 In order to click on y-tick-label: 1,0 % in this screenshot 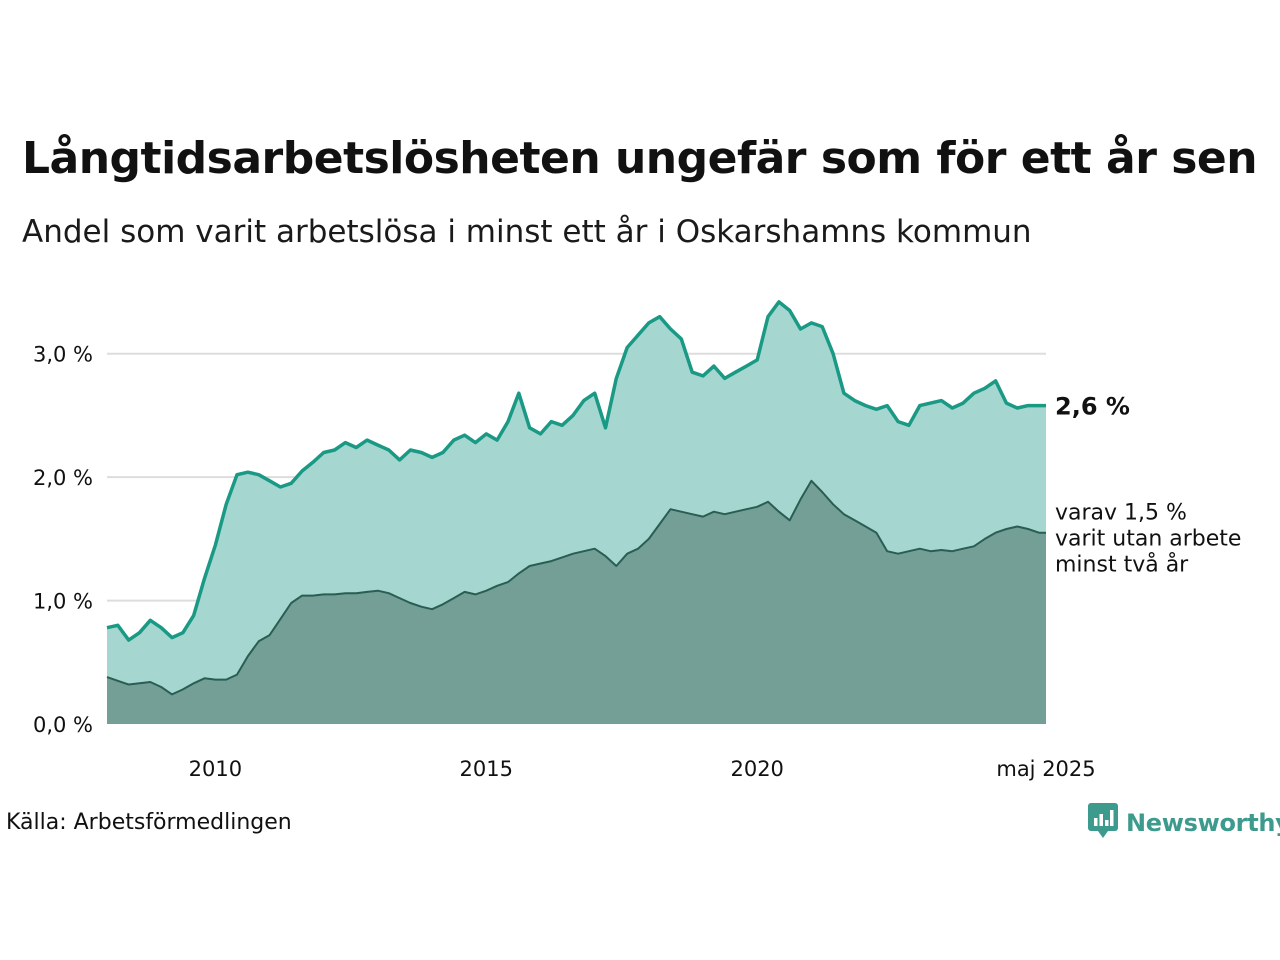, I will do `click(63, 602)`.